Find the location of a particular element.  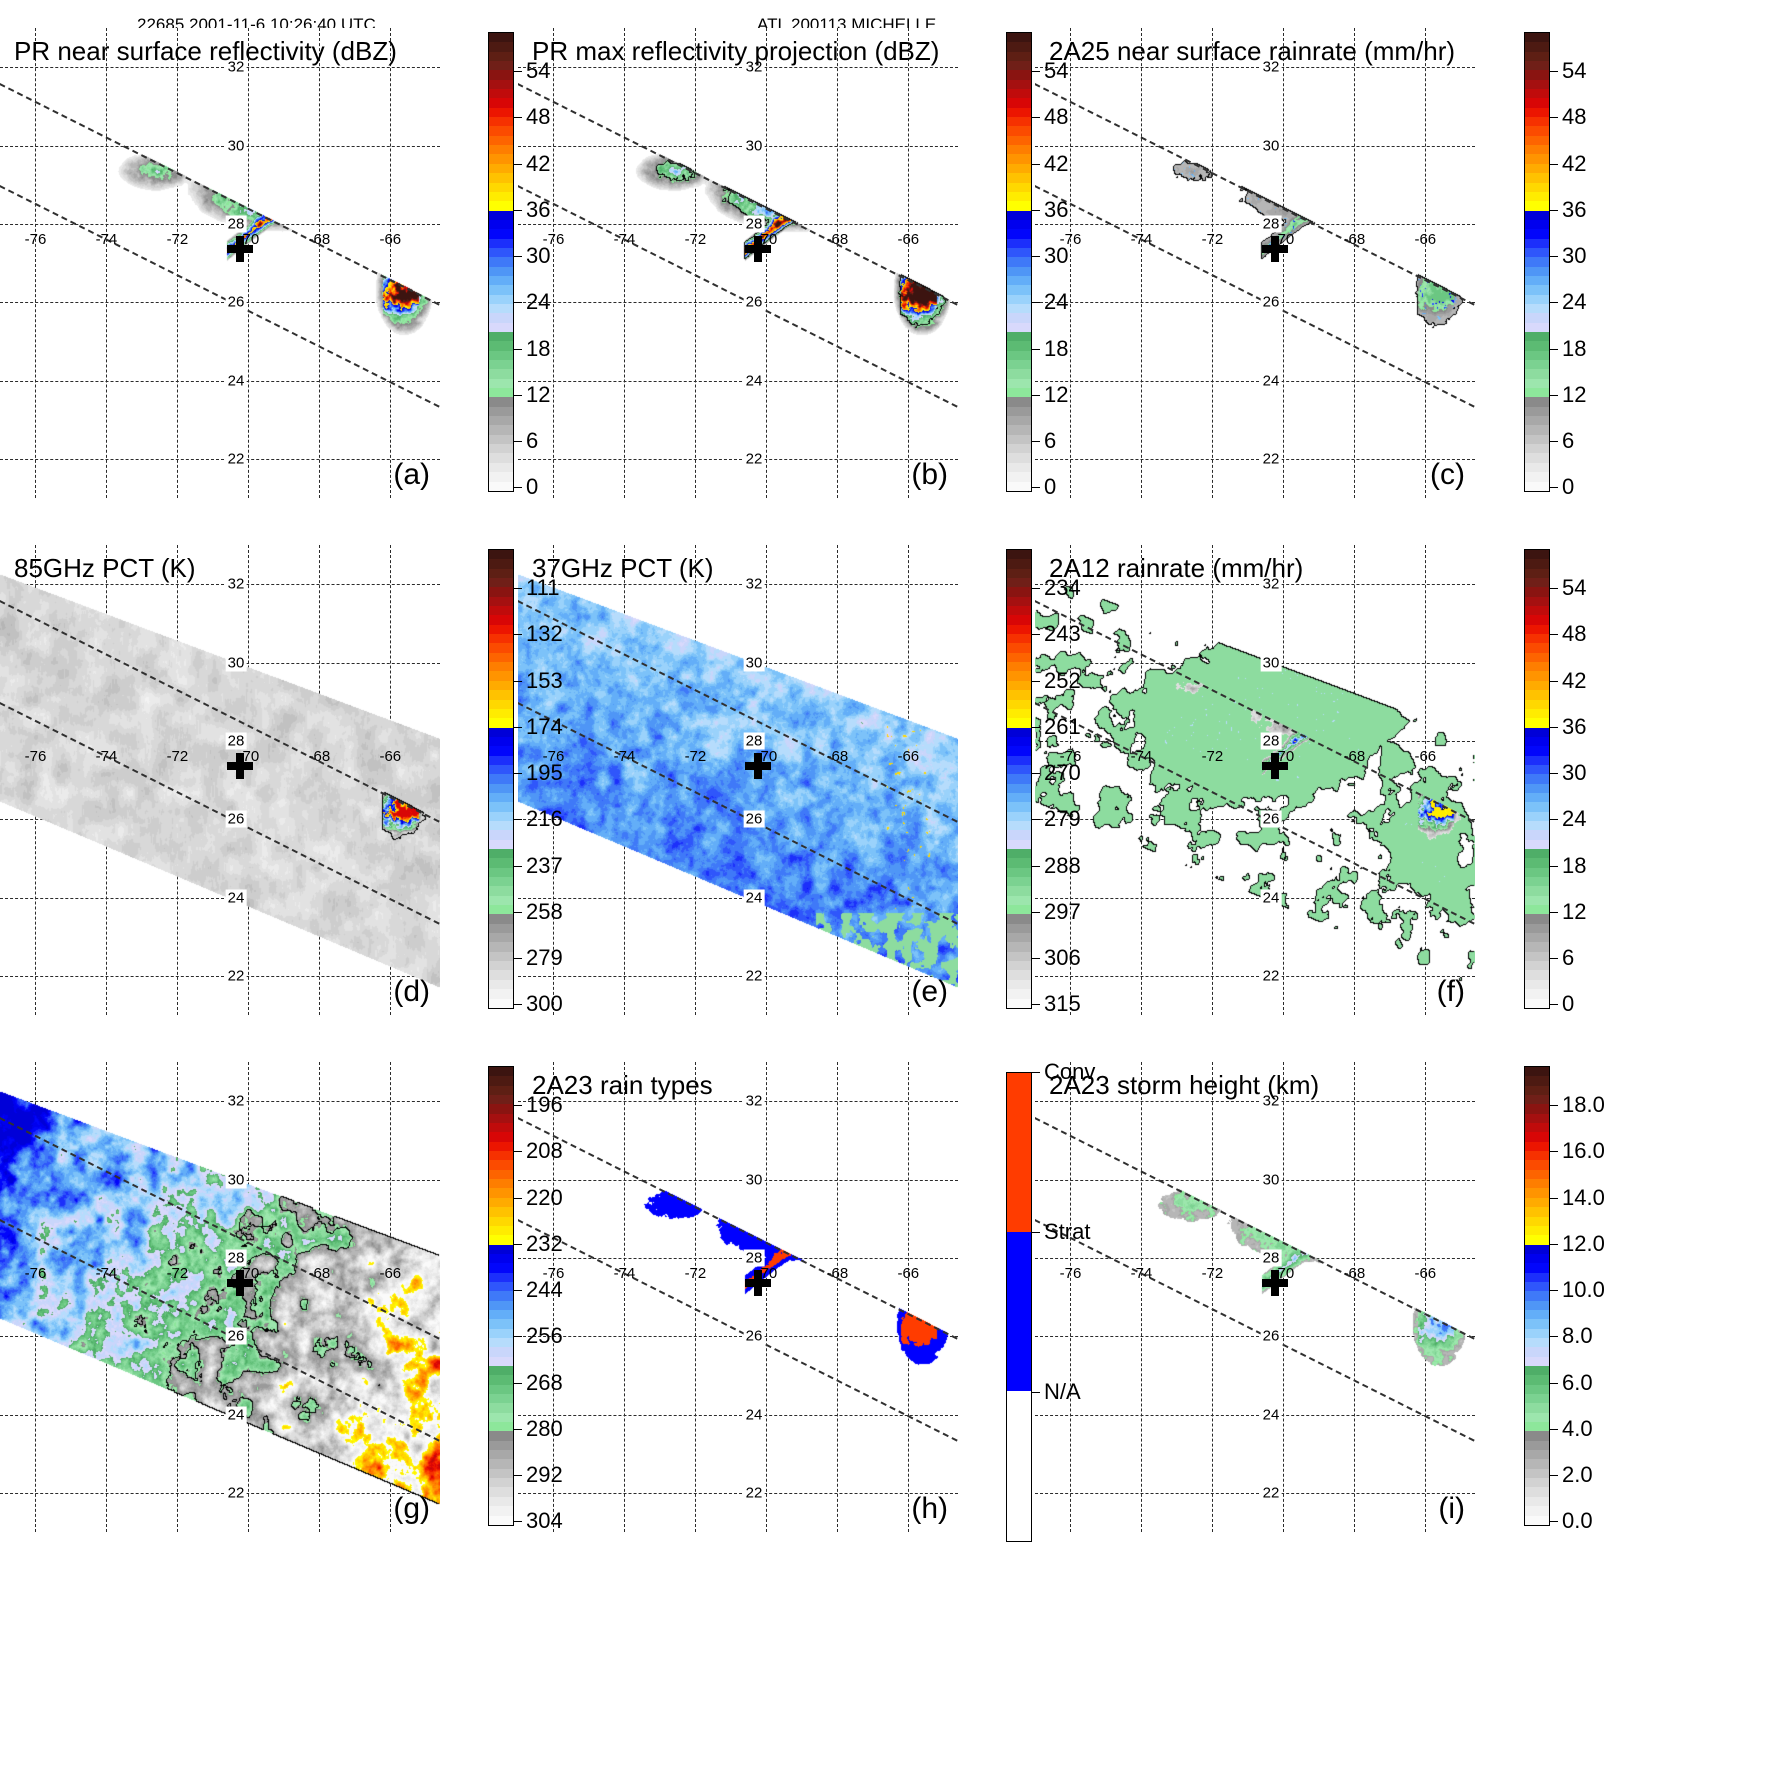

colorbar-label: 12 is located at coordinates (1574, 394).